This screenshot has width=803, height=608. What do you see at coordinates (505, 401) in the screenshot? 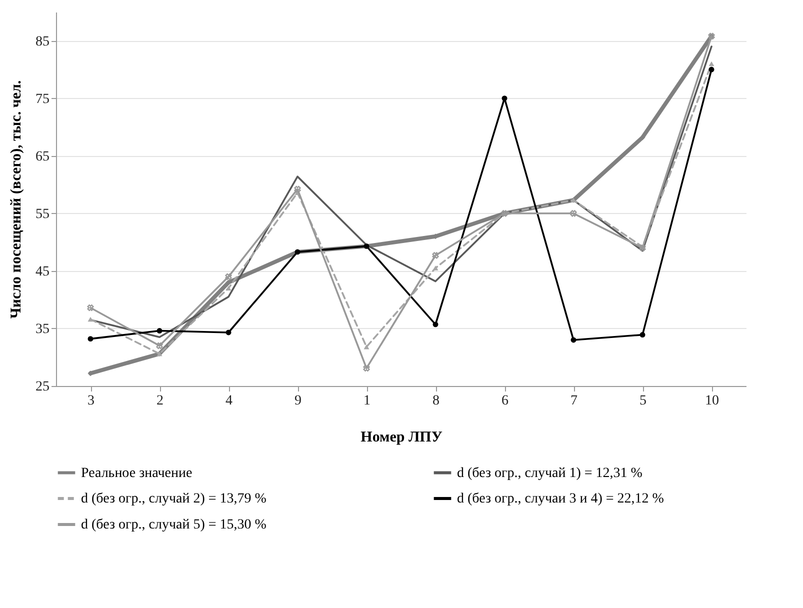
I see `x-tick-label: 6` at bounding box center [505, 401].